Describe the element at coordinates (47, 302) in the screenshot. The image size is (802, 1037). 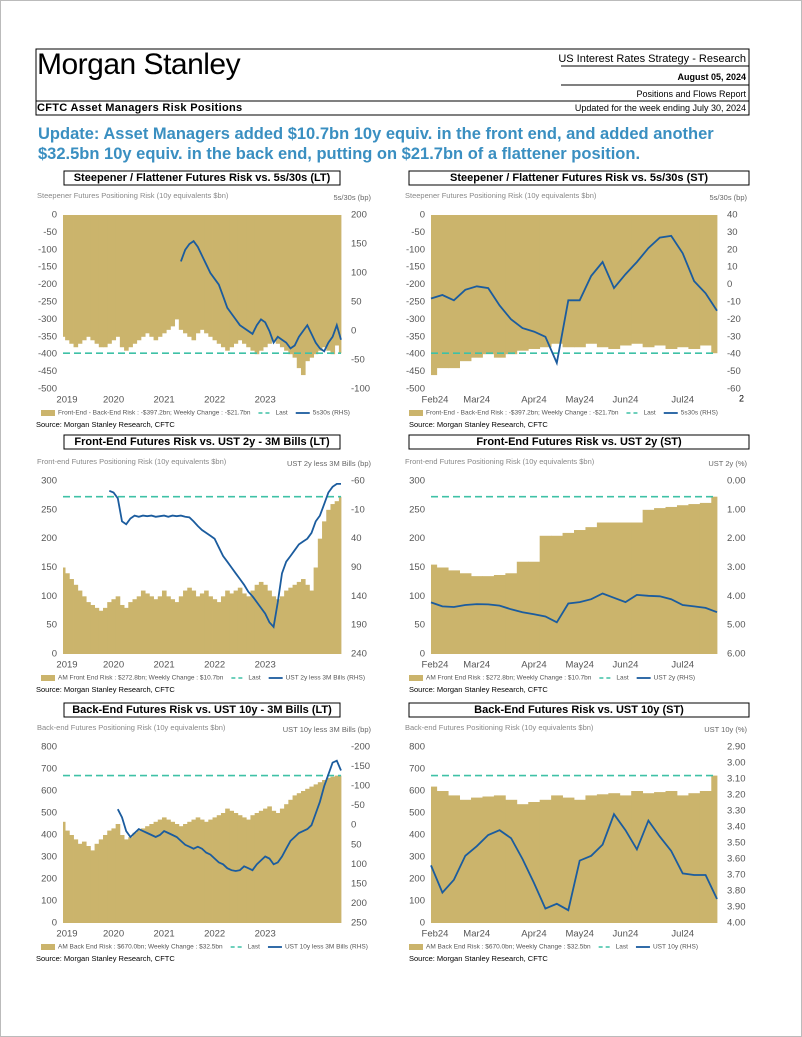
I see `y-tick-label: -250` at that location.